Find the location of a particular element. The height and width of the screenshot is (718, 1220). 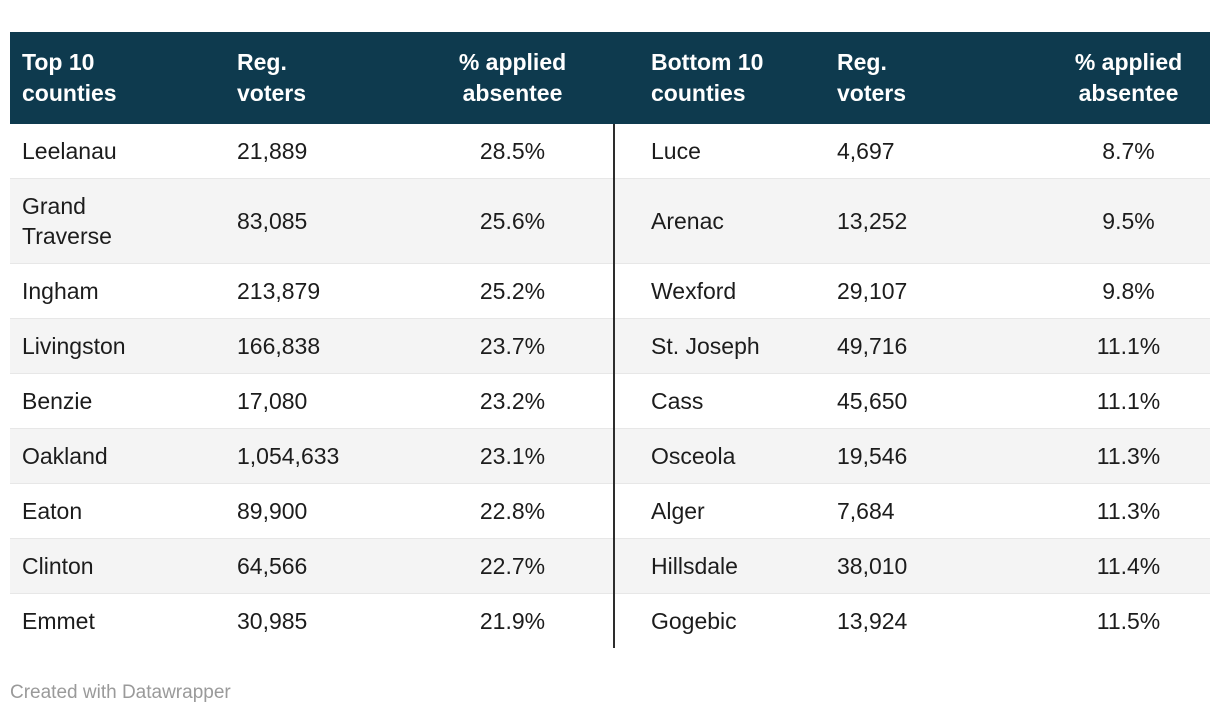

column-header-pct-absentee-left: % applied absentee is located at coordinates (512, 77).